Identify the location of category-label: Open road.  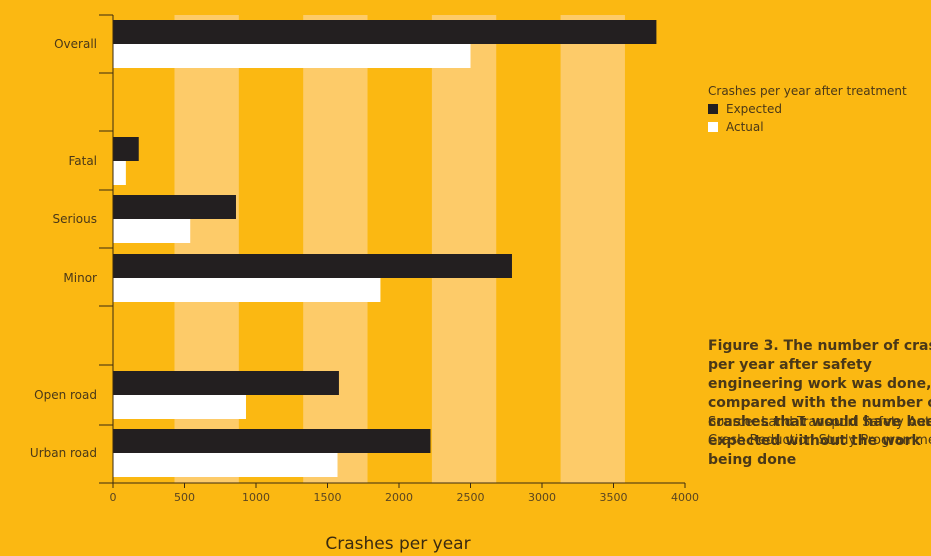
(65, 395).